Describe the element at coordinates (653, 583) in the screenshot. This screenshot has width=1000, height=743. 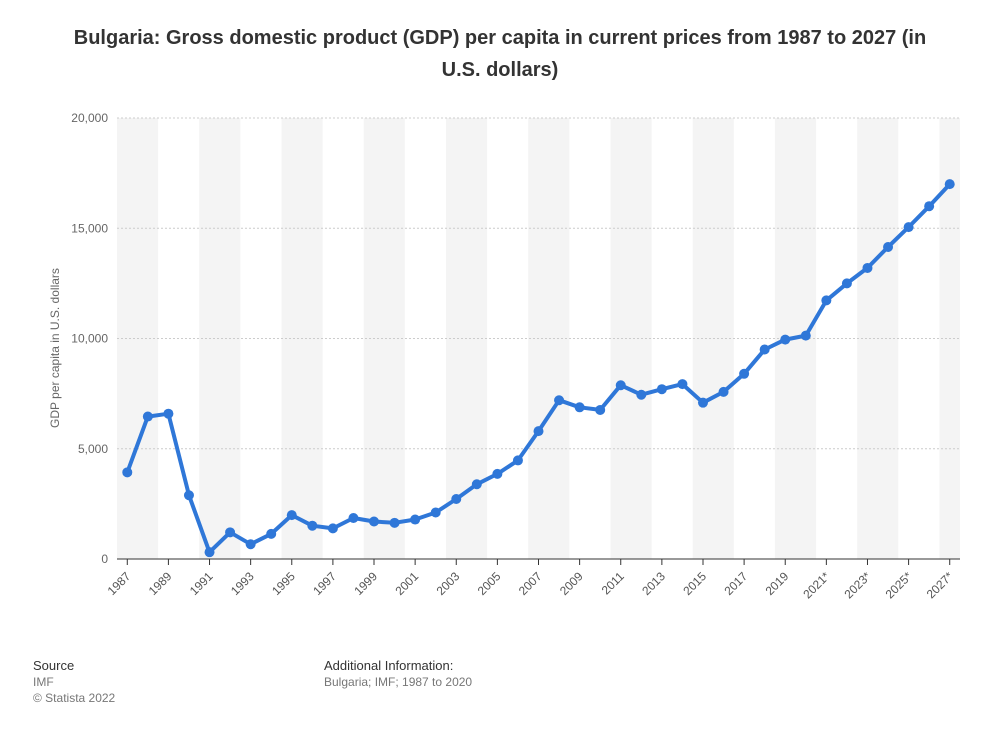
I see `x-tick-label: 2013` at that location.